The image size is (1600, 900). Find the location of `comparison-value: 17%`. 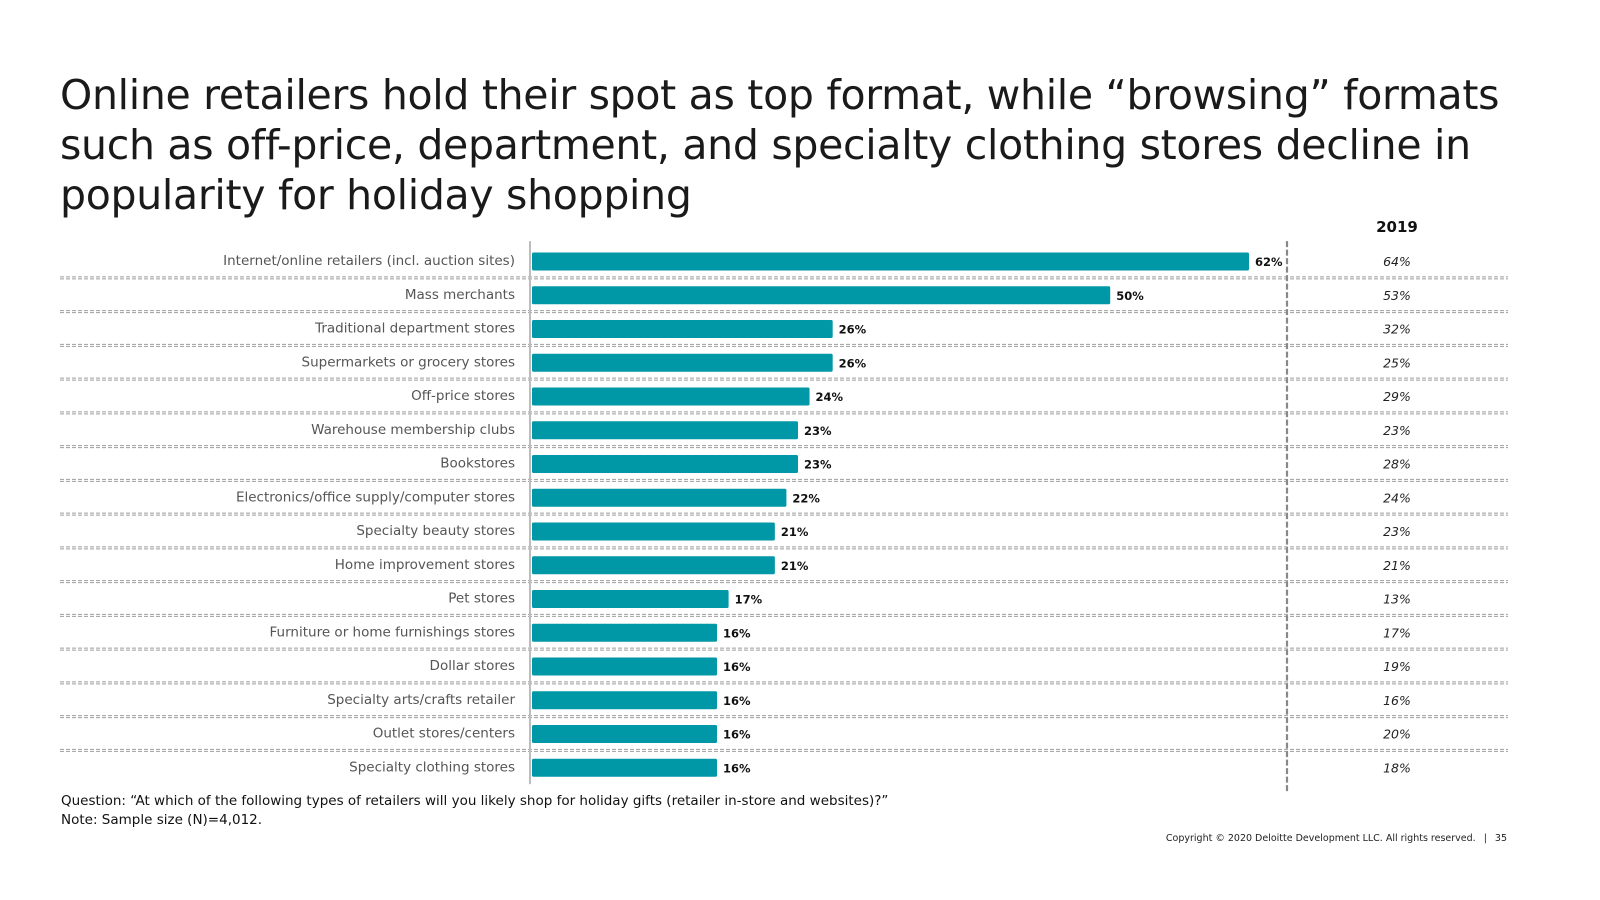

comparison-value: 17% is located at coordinates (1397, 632).